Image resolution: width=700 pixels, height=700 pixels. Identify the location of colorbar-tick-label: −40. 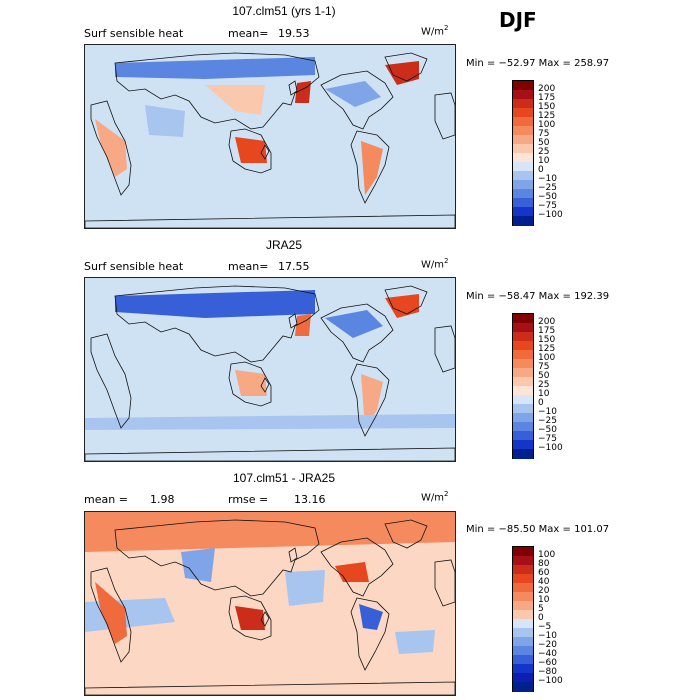
(547, 654).